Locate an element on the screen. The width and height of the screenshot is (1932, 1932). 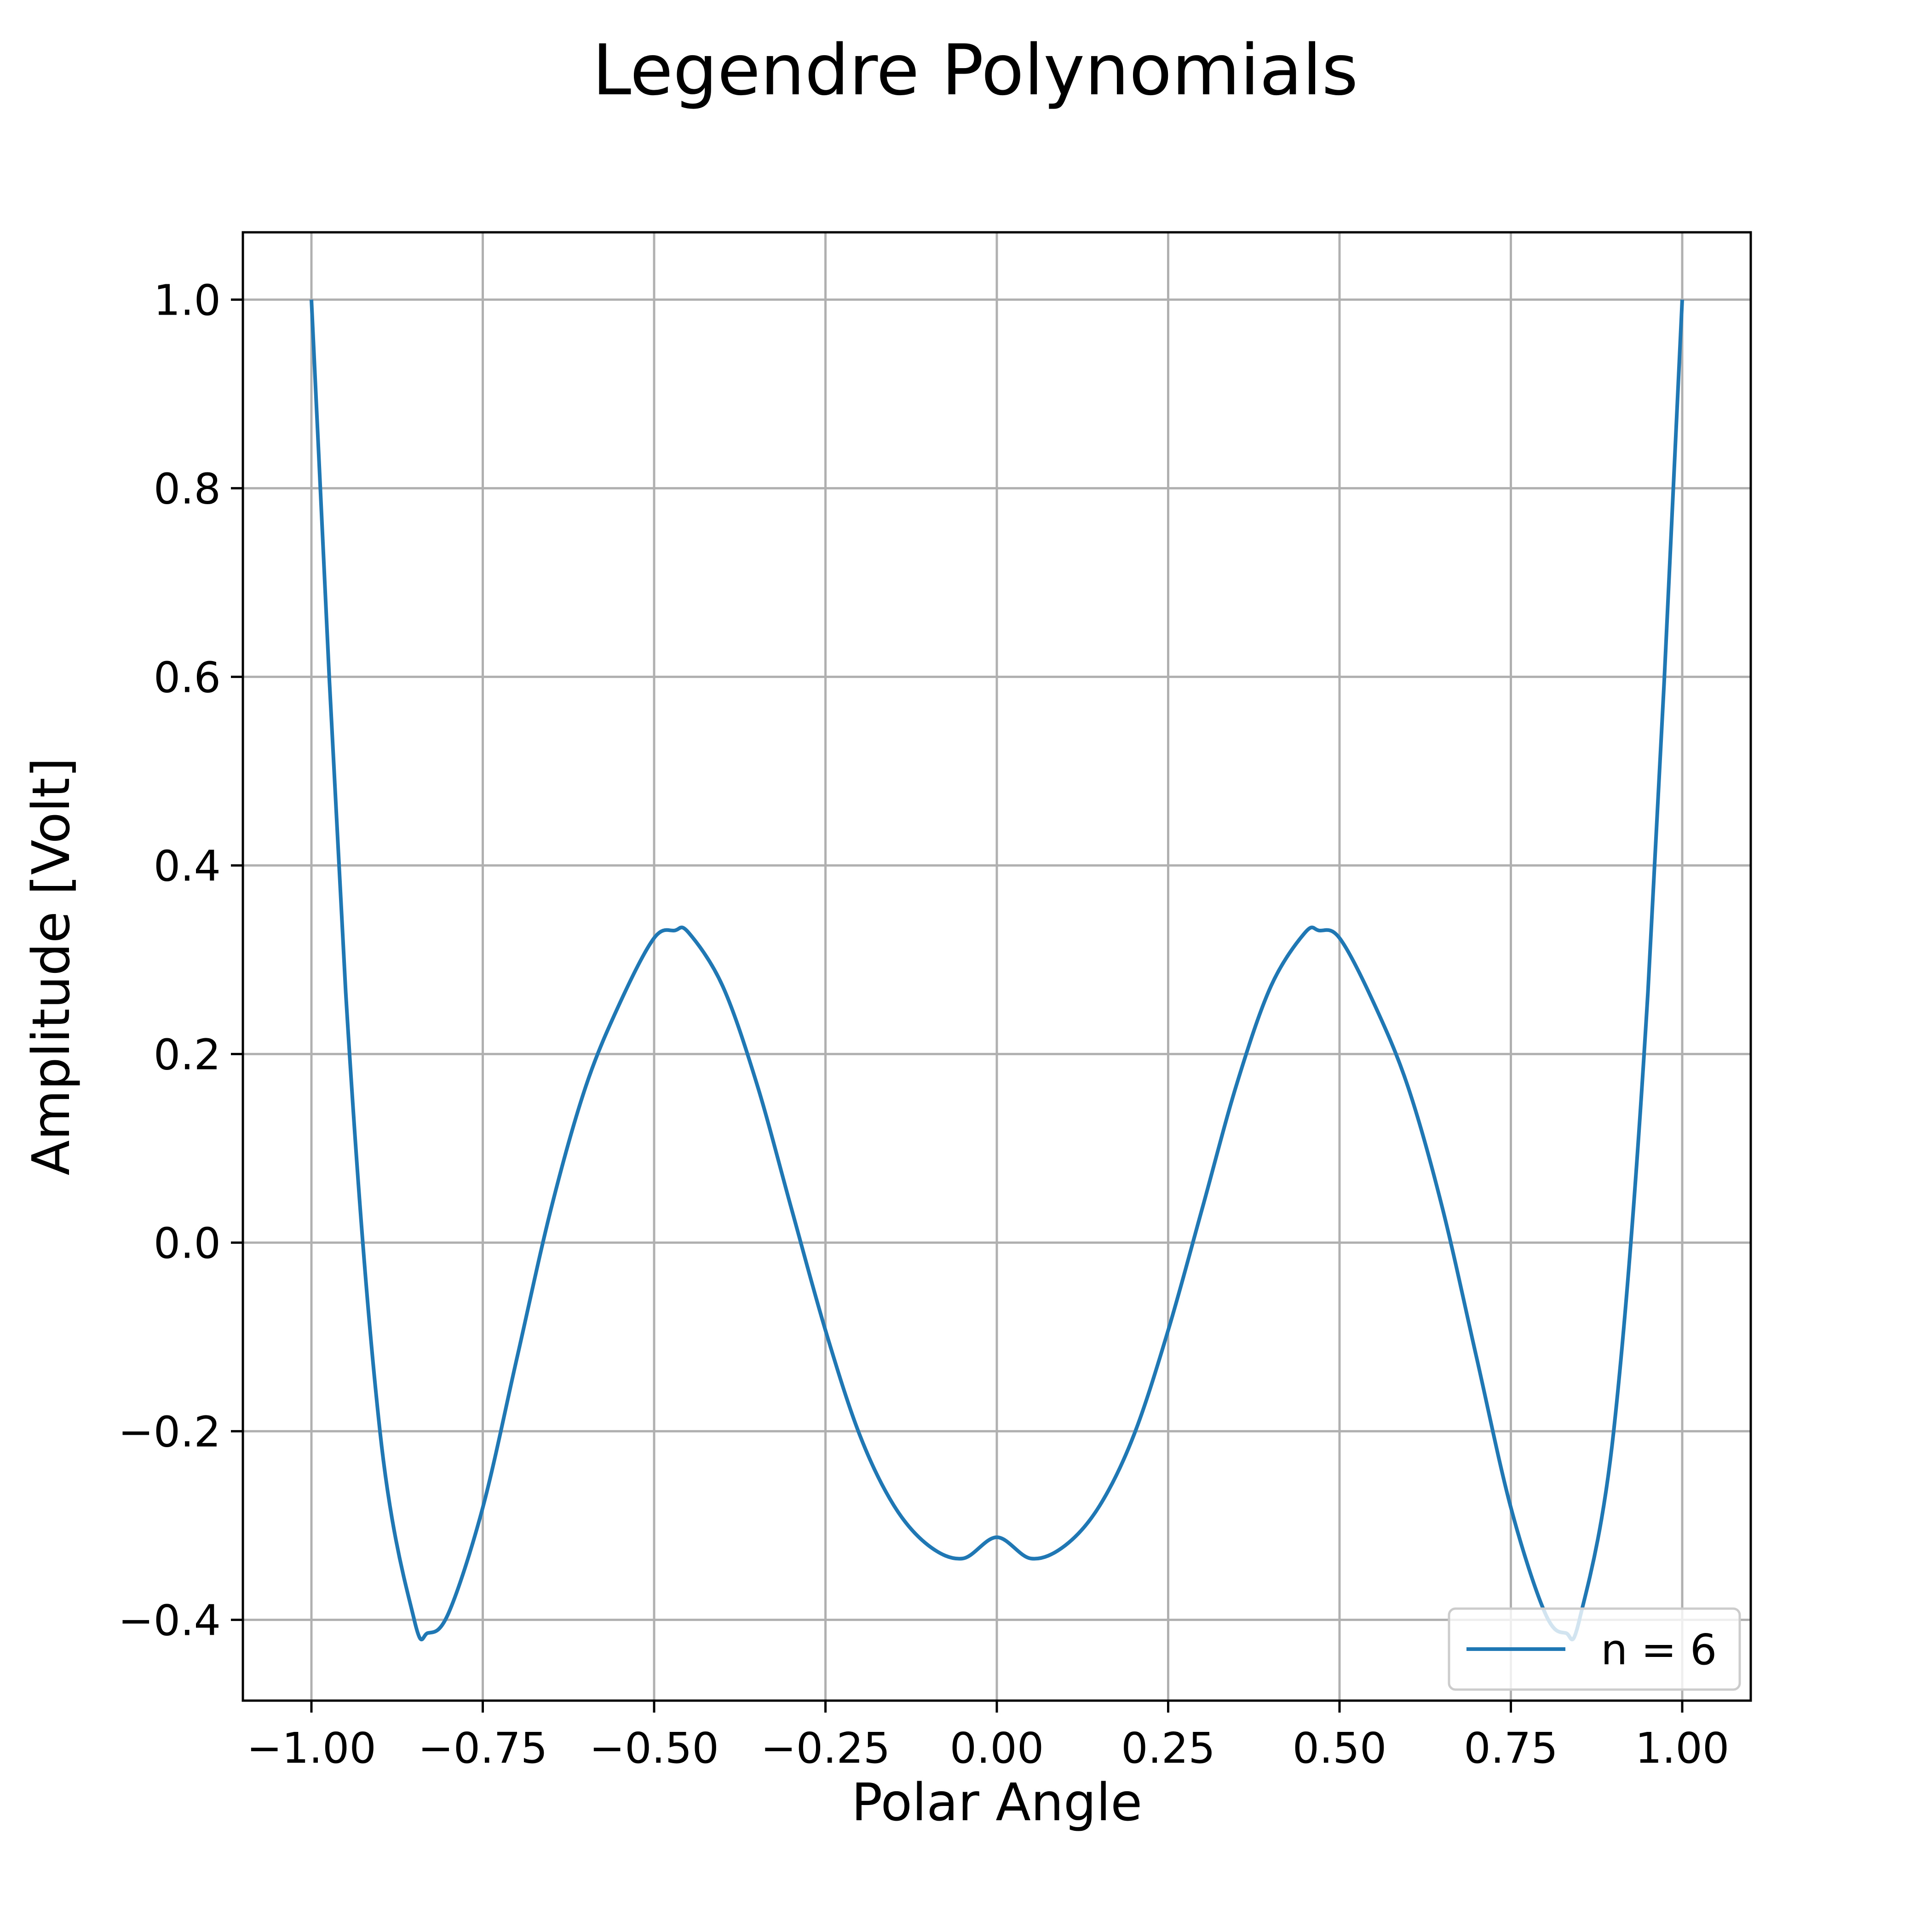
y-tick-label: −0.2 is located at coordinates (169, 1431).